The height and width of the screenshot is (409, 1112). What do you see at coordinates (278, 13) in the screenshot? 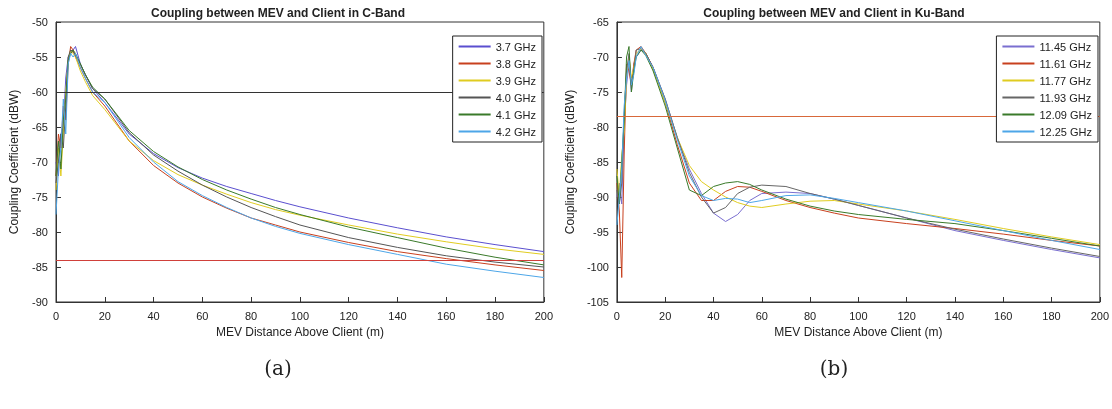
I see `chart-title: Coupling between MEV and Client in C-Band` at bounding box center [278, 13].